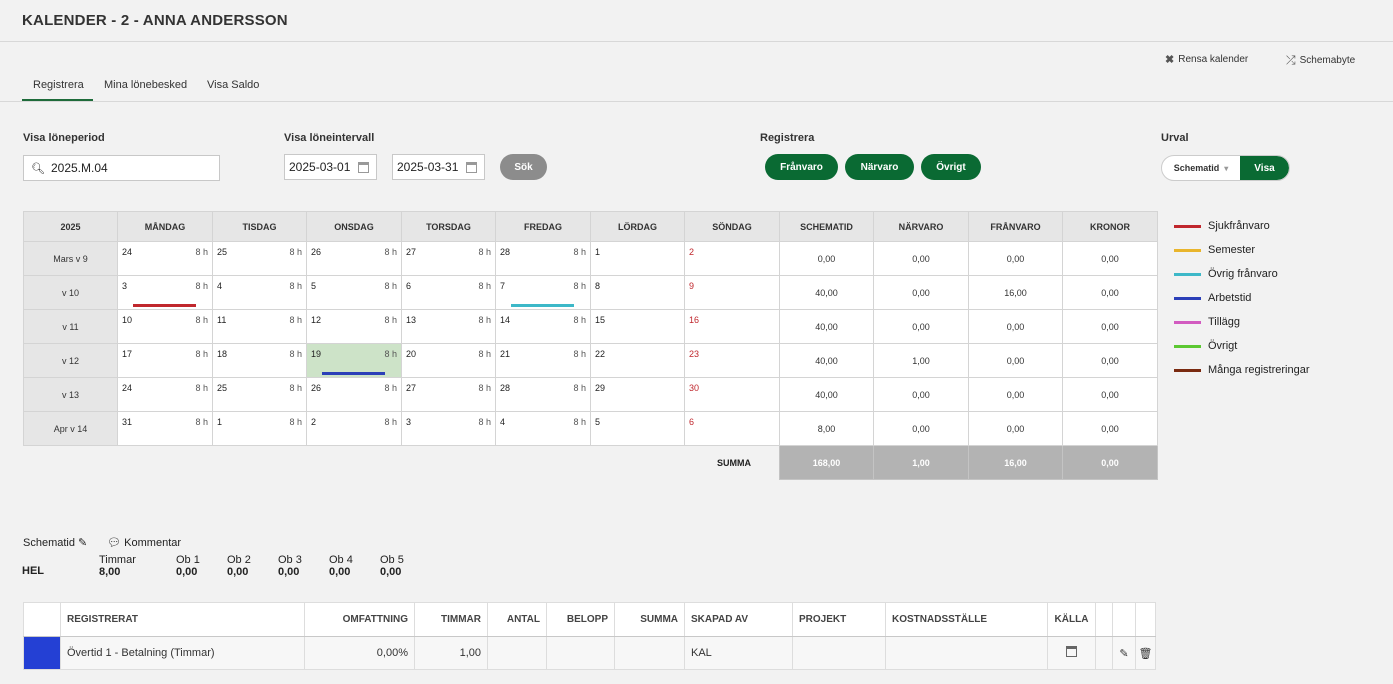 This screenshot has width=1393, height=684. I want to click on delete-button: 🗑︎, so click(1145, 653).